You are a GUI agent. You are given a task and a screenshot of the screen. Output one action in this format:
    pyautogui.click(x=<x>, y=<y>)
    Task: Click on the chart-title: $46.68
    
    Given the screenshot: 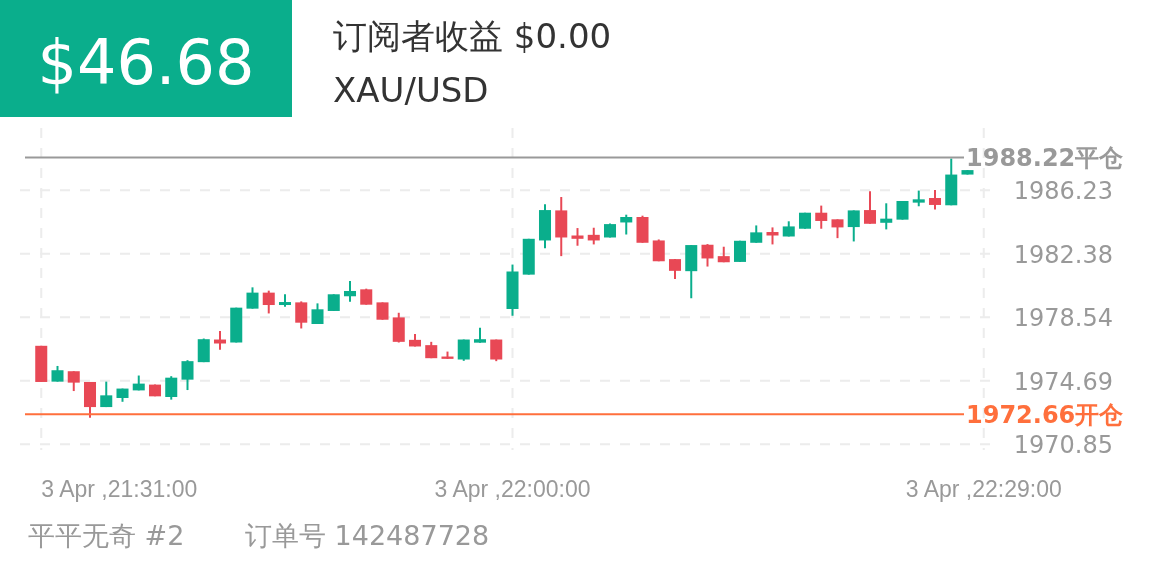 What is the action you would take?
    pyautogui.click(x=146, y=62)
    